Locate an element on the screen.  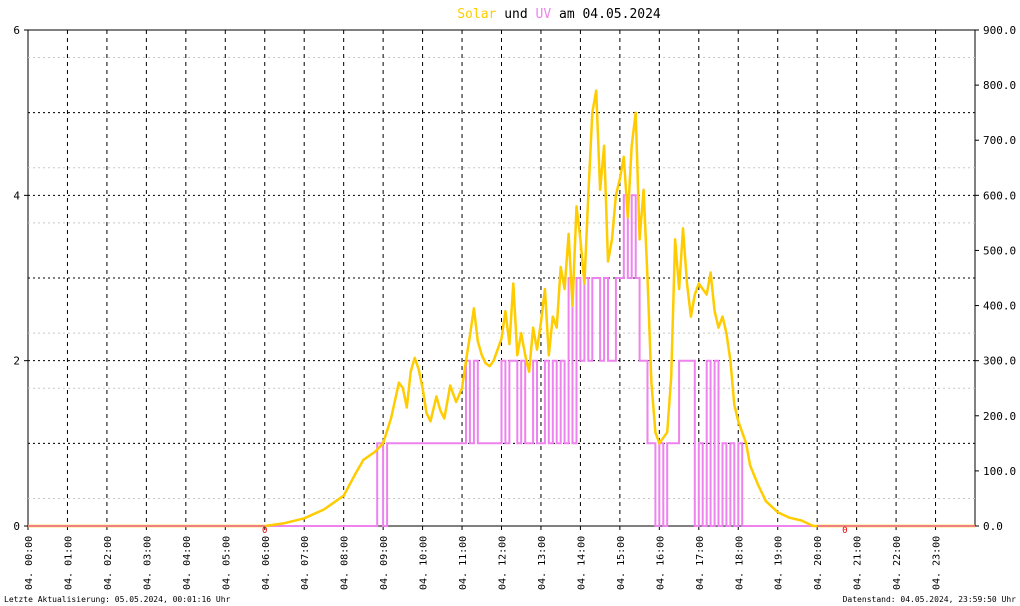
left-tick-label: 4 is located at coordinates (16, 195).